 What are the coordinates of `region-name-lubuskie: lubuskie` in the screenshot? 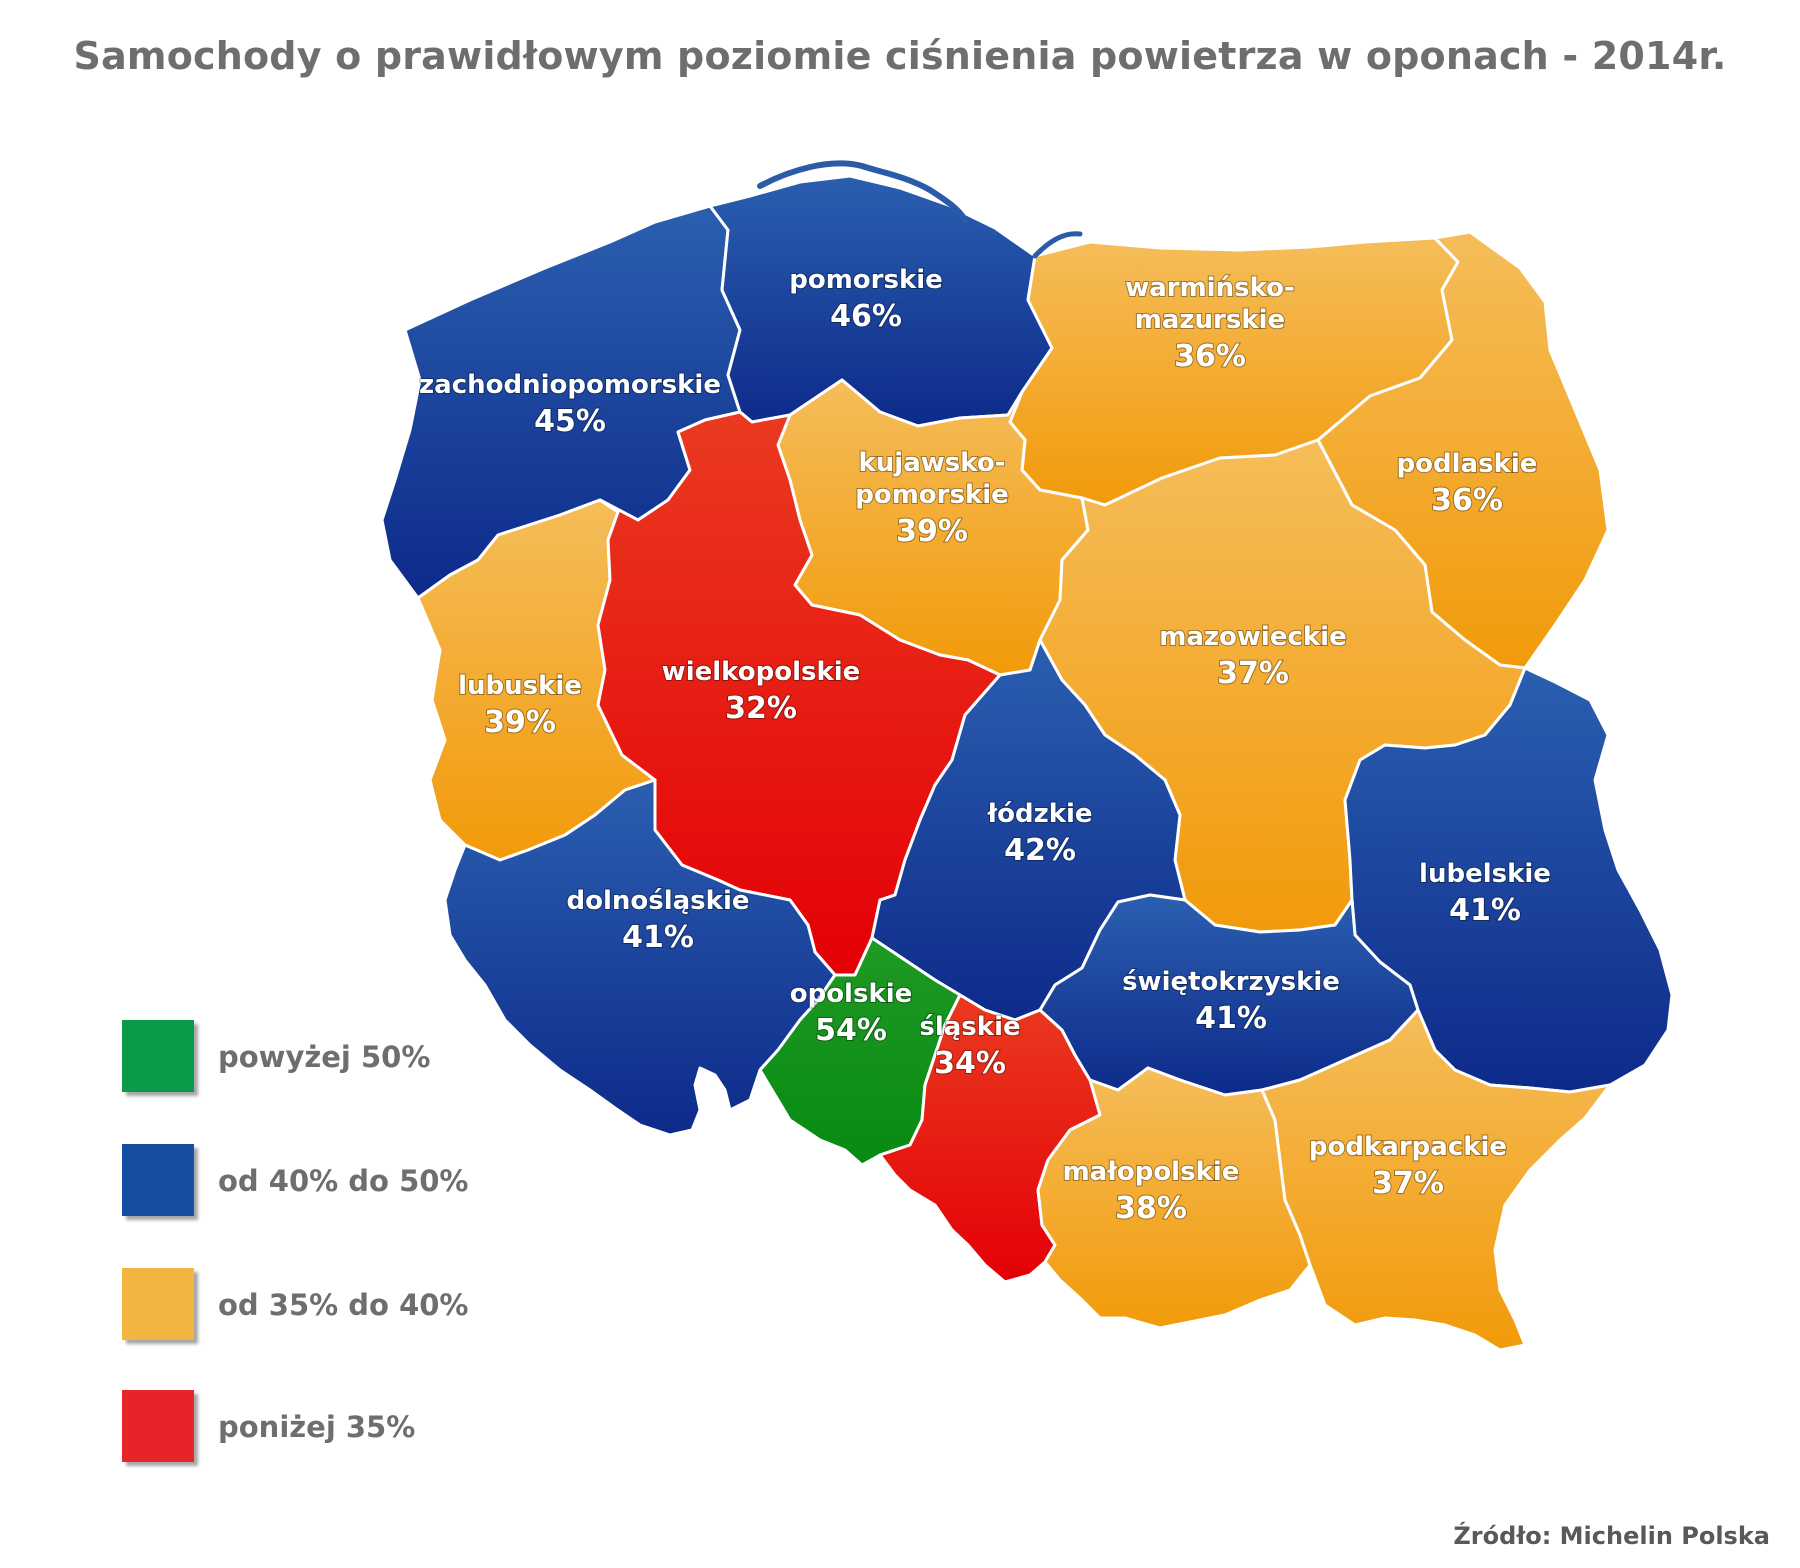 It's located at (520, 686).